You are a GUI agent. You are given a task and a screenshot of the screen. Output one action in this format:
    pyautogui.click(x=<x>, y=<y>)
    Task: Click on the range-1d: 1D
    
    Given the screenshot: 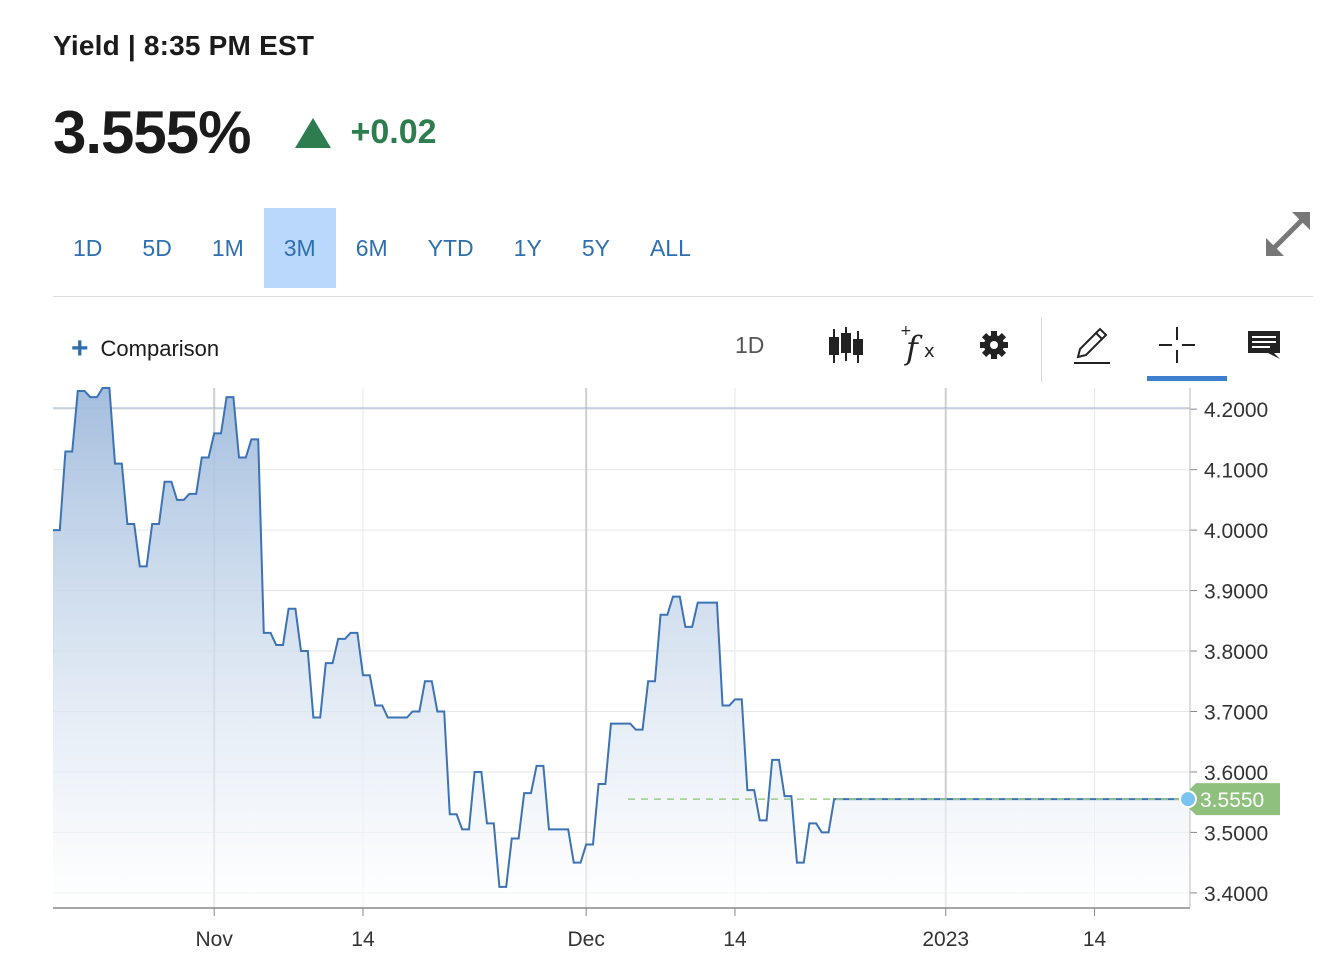 What is the action you would take?
    pyautogui.click(x=88, y=248)
    